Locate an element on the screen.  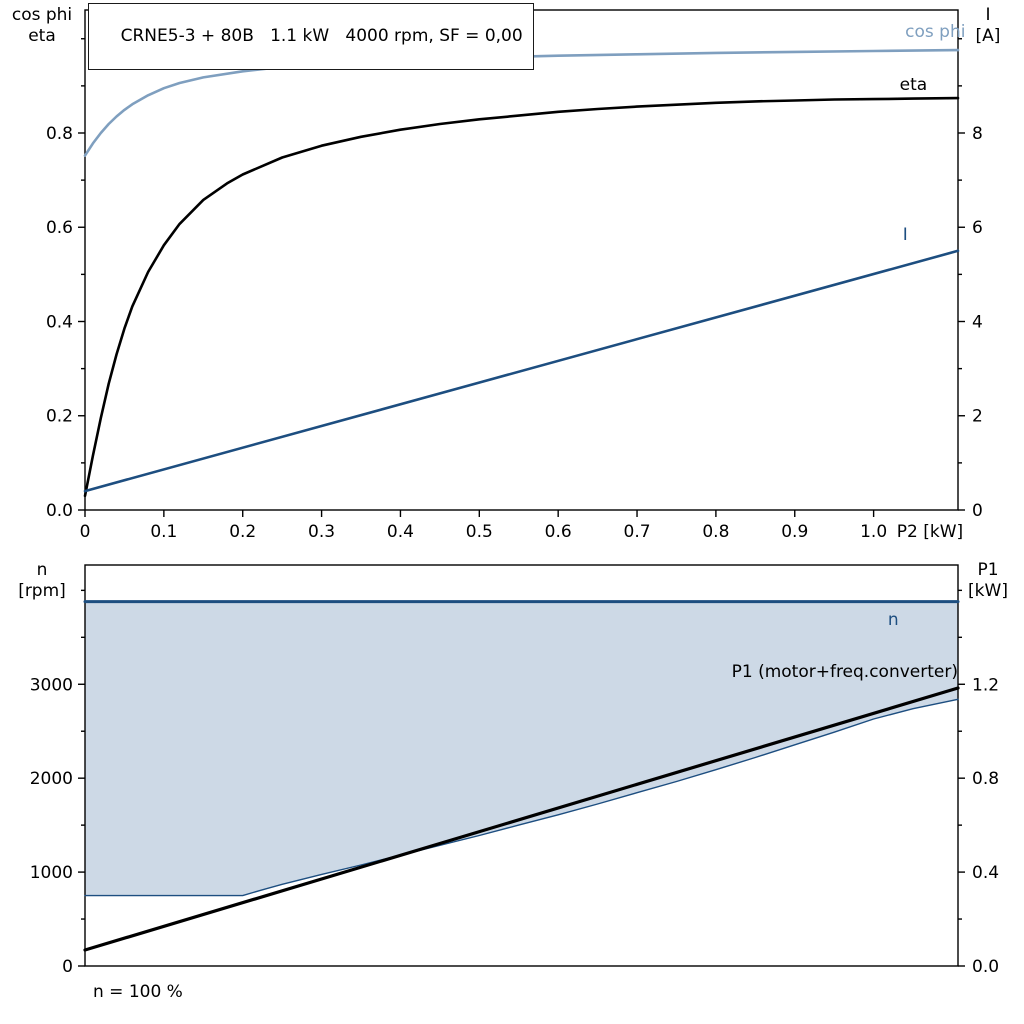
svg-text: [rpm] is located at coordinates (42, 591).